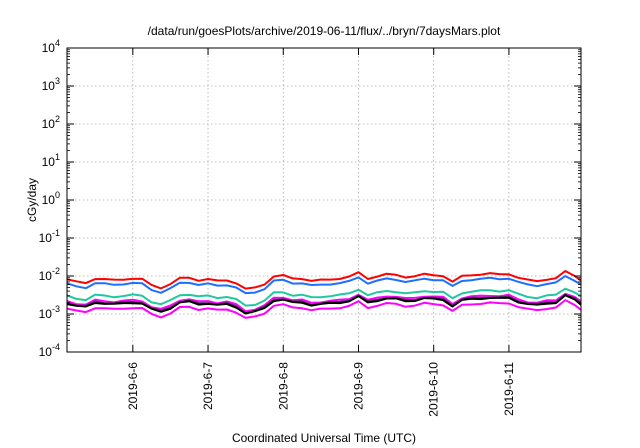  Describe the element at coordinates (49, 350) in the screenshot. I see `y-tick-label: 10⁻⁴` at that location.